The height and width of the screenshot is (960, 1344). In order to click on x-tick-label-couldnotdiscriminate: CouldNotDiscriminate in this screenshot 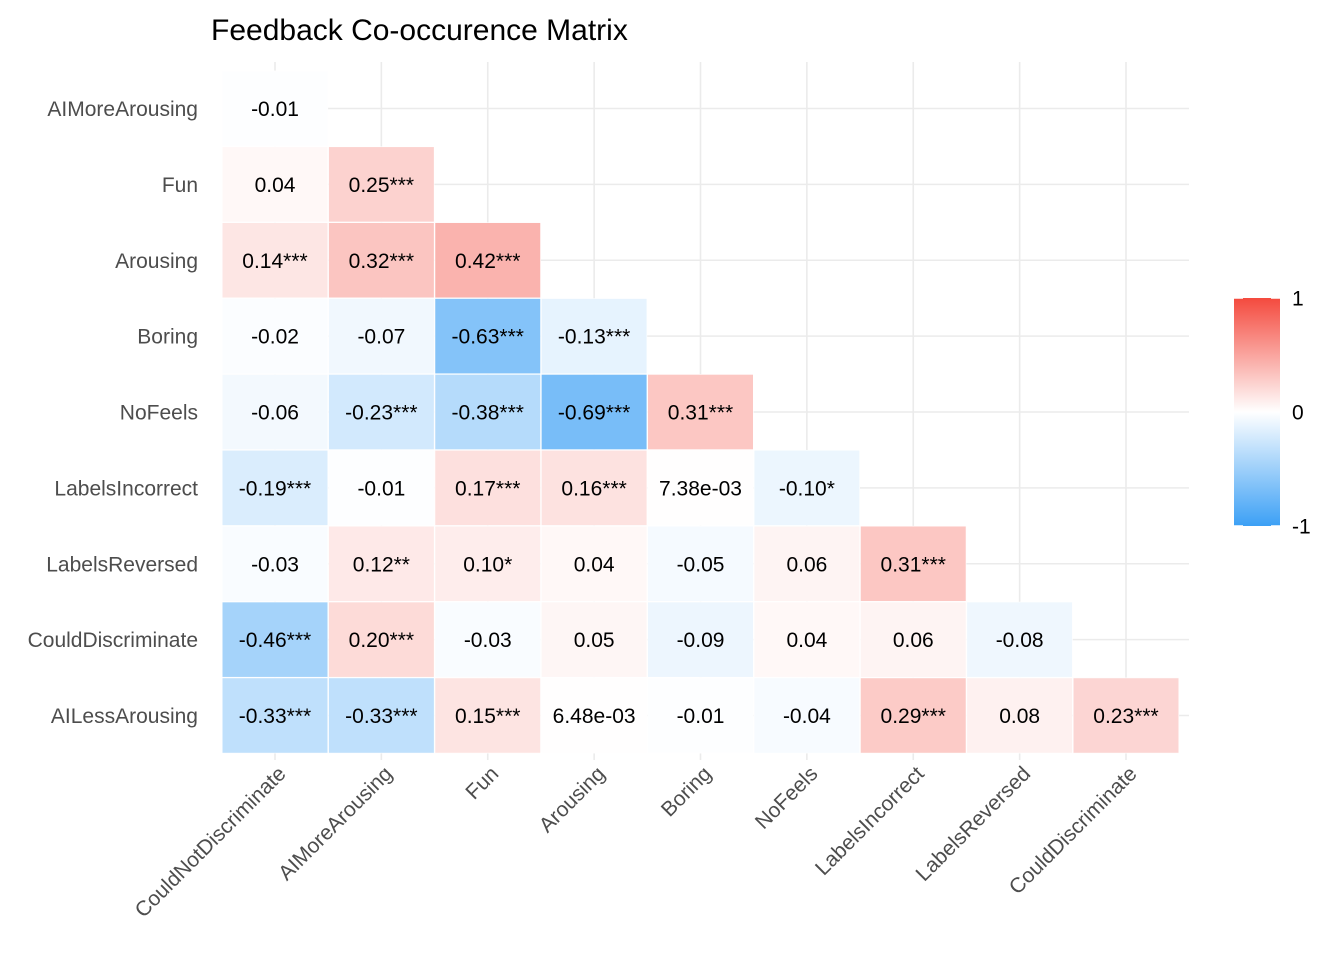, I will do `click(211, 842)`.